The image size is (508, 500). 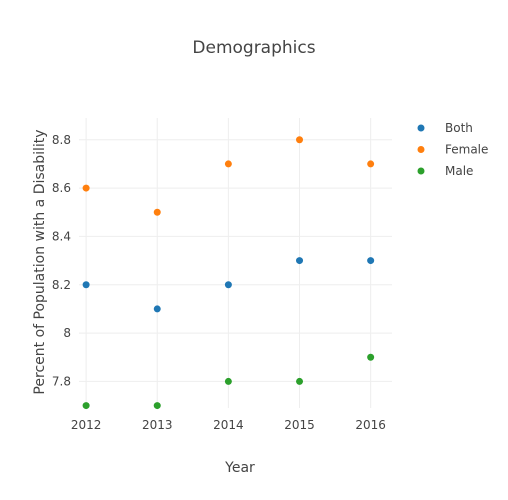 I want to click on x-axis-ticks: 2012 2013 2014 2015 2016, so click(x=228, y=425).